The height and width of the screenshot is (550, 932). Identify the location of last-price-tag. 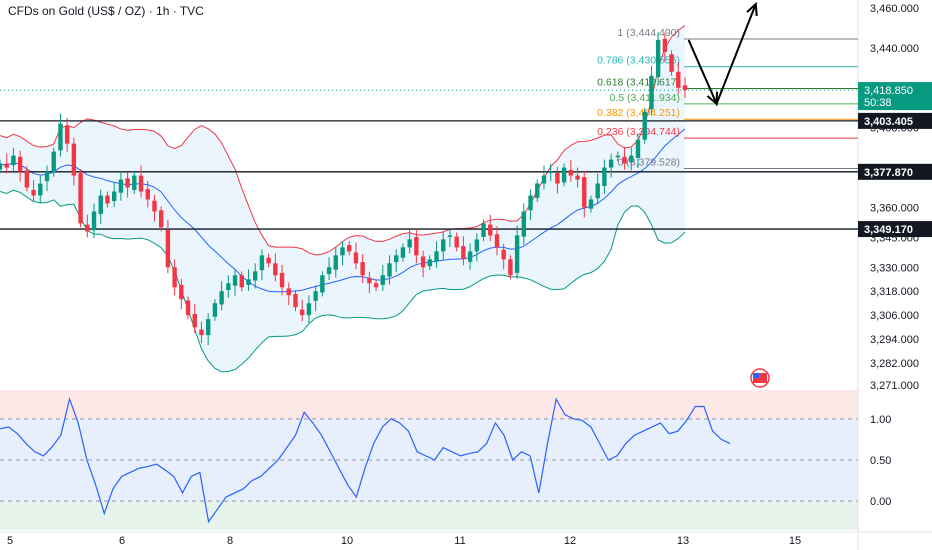
(895, 96).